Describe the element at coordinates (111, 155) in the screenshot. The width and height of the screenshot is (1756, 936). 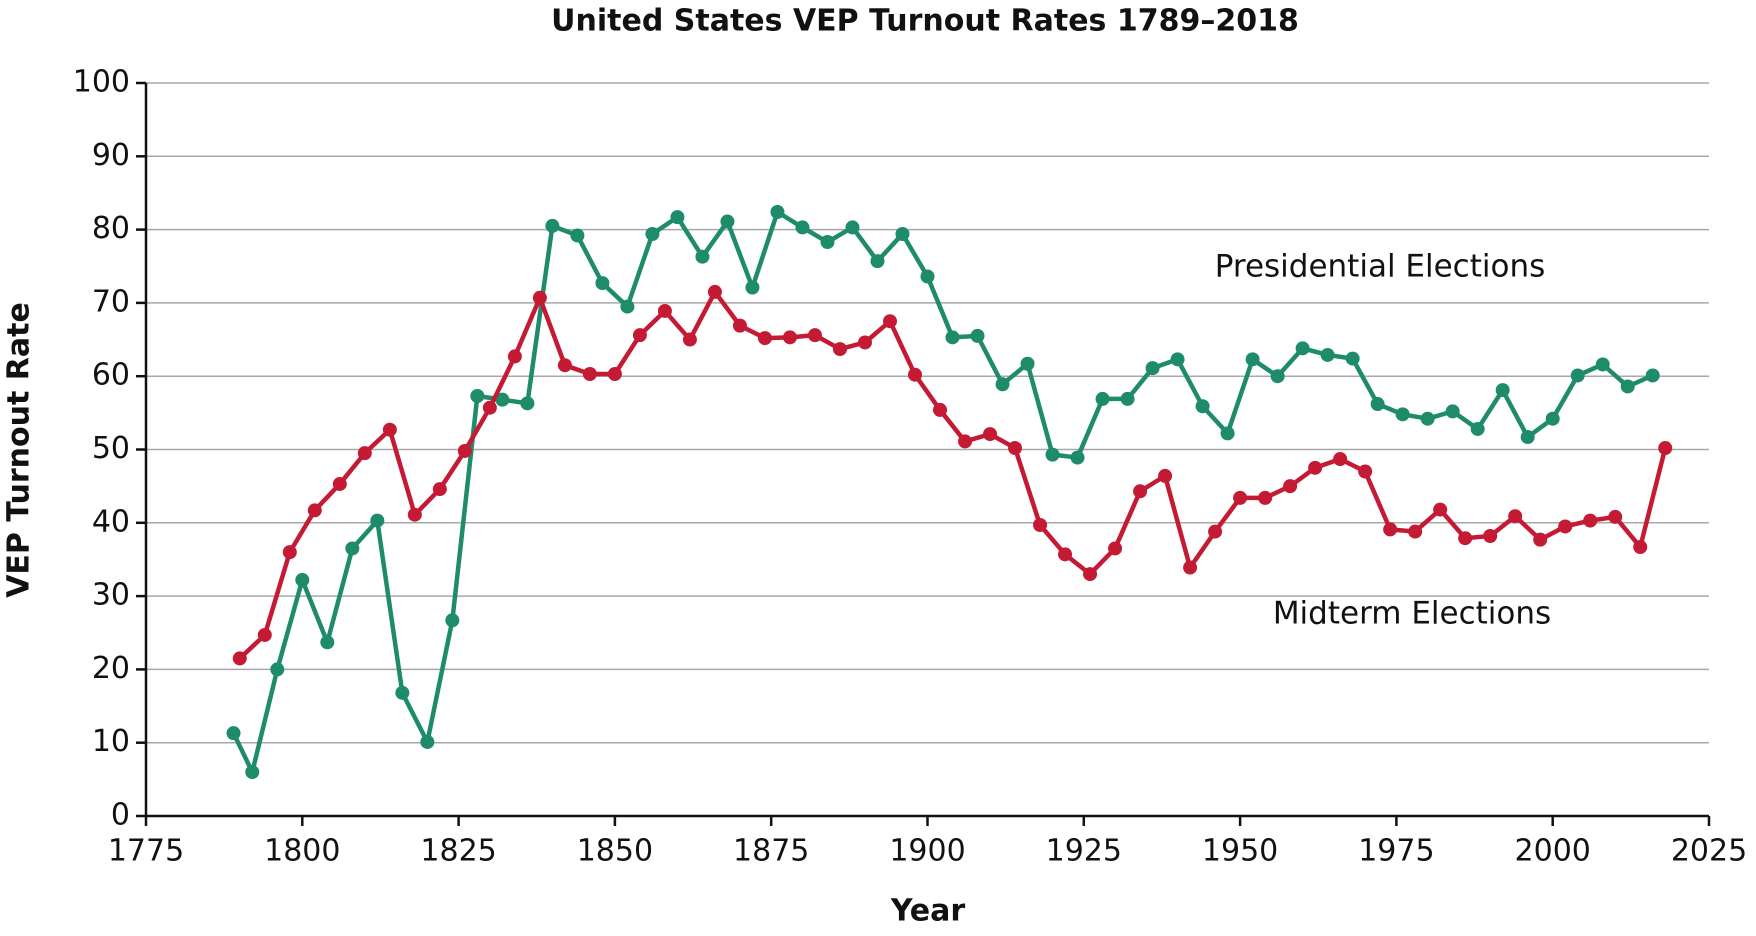
I see `y-tick-label: 90` at that location.